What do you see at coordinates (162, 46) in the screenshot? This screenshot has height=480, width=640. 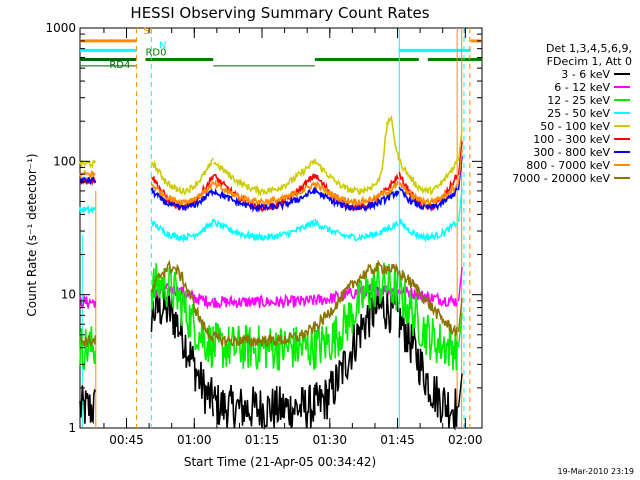 I see `annotation-n: N` at bounding box center [162, 46].